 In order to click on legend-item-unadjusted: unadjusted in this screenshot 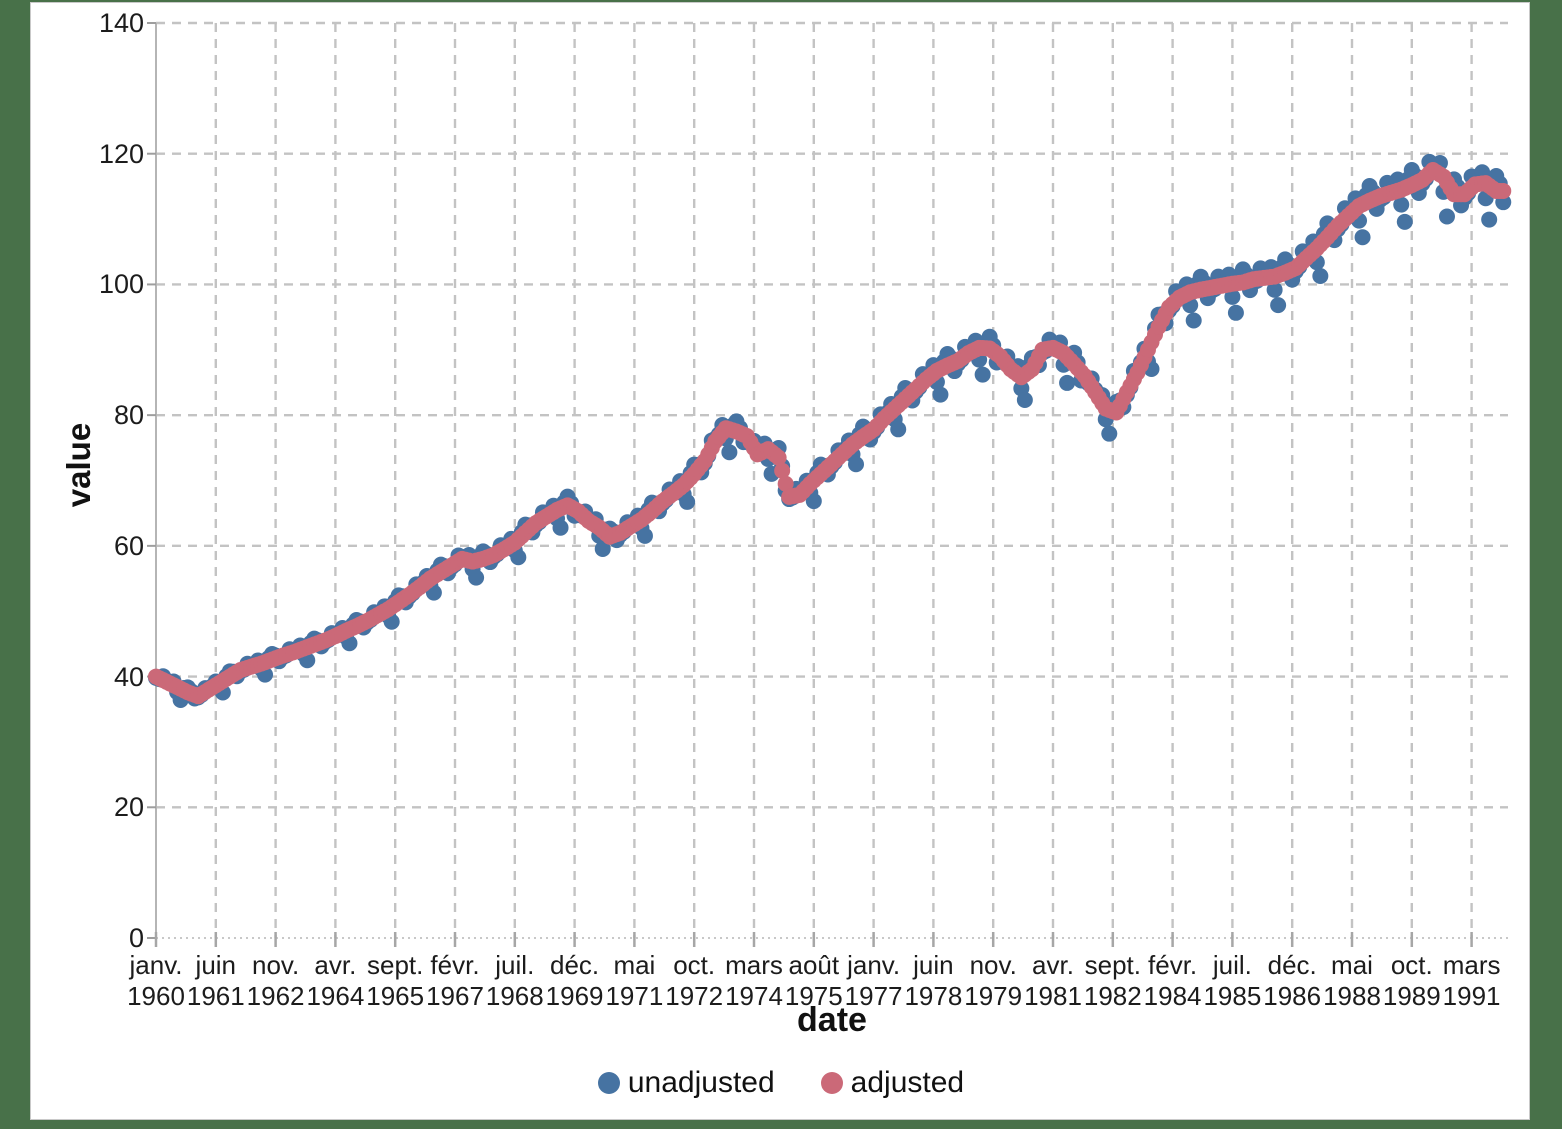, I will do `click(686, 1083)`.